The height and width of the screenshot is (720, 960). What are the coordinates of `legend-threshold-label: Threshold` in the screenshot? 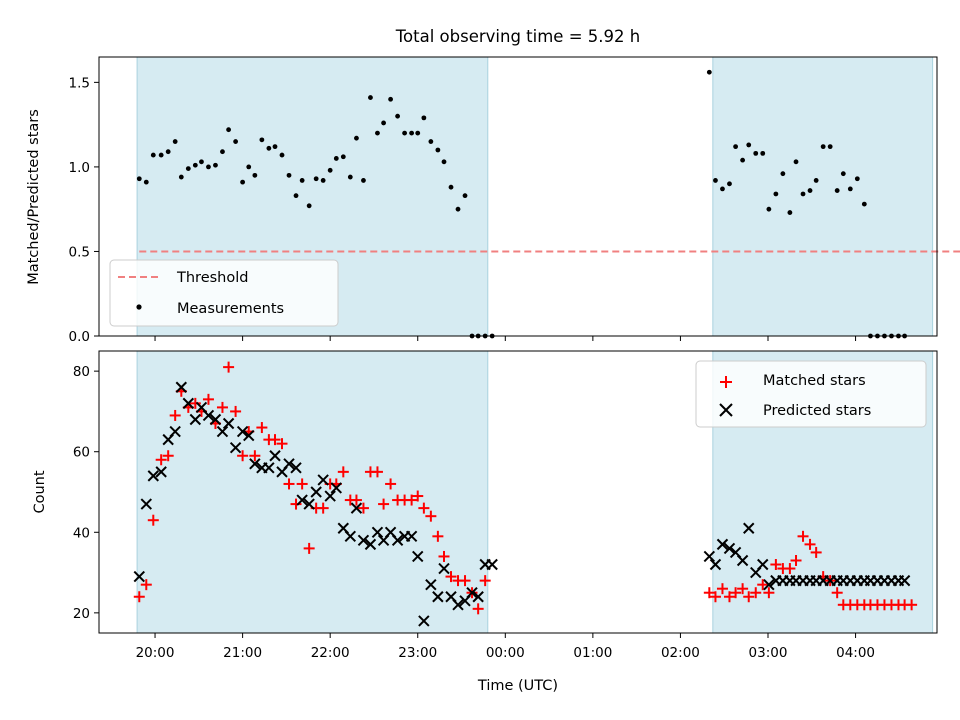 It's located at (212, 278).